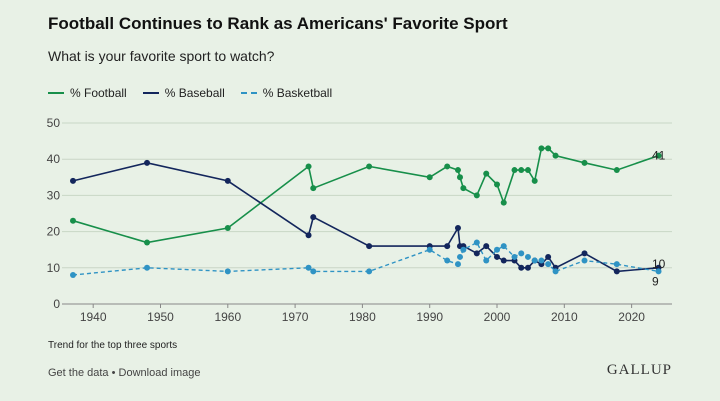  Describe the element at coordinates (98, 93) in the screenshot. I see `legend-label-football: % Football` at that location.